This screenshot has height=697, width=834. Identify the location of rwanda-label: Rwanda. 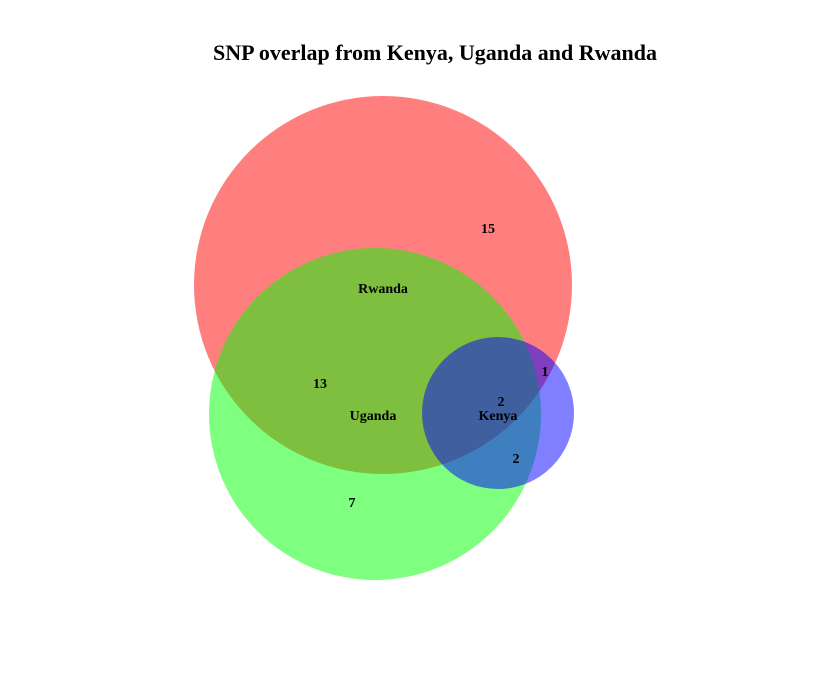
(383, 289).